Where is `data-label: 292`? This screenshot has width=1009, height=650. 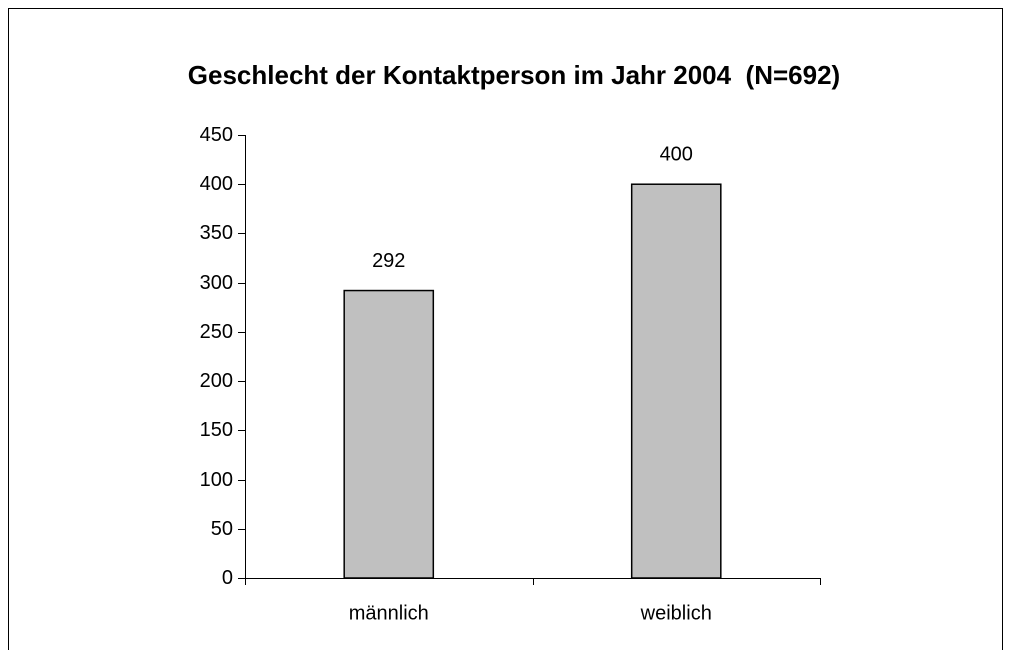
data-label: 292 is located at coordinates (388, 261).